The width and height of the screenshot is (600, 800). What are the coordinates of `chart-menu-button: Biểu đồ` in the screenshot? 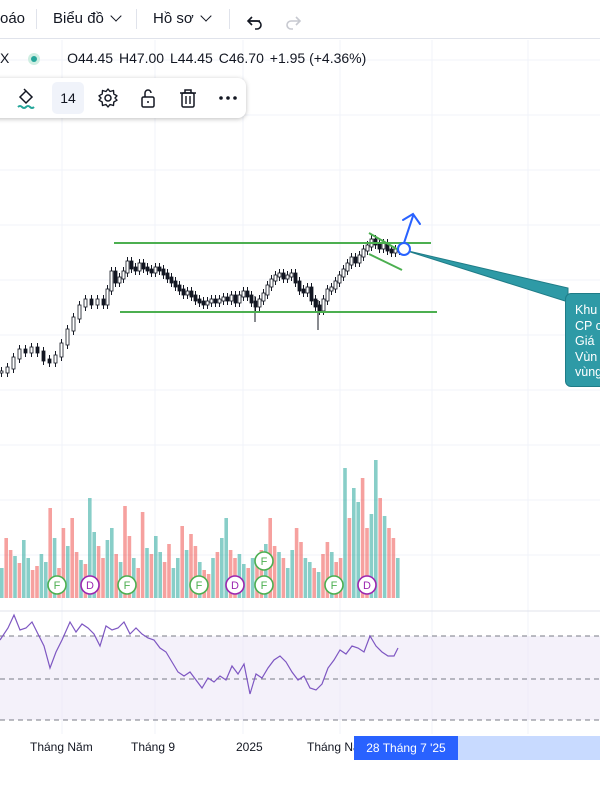 It's located at (87, 19).